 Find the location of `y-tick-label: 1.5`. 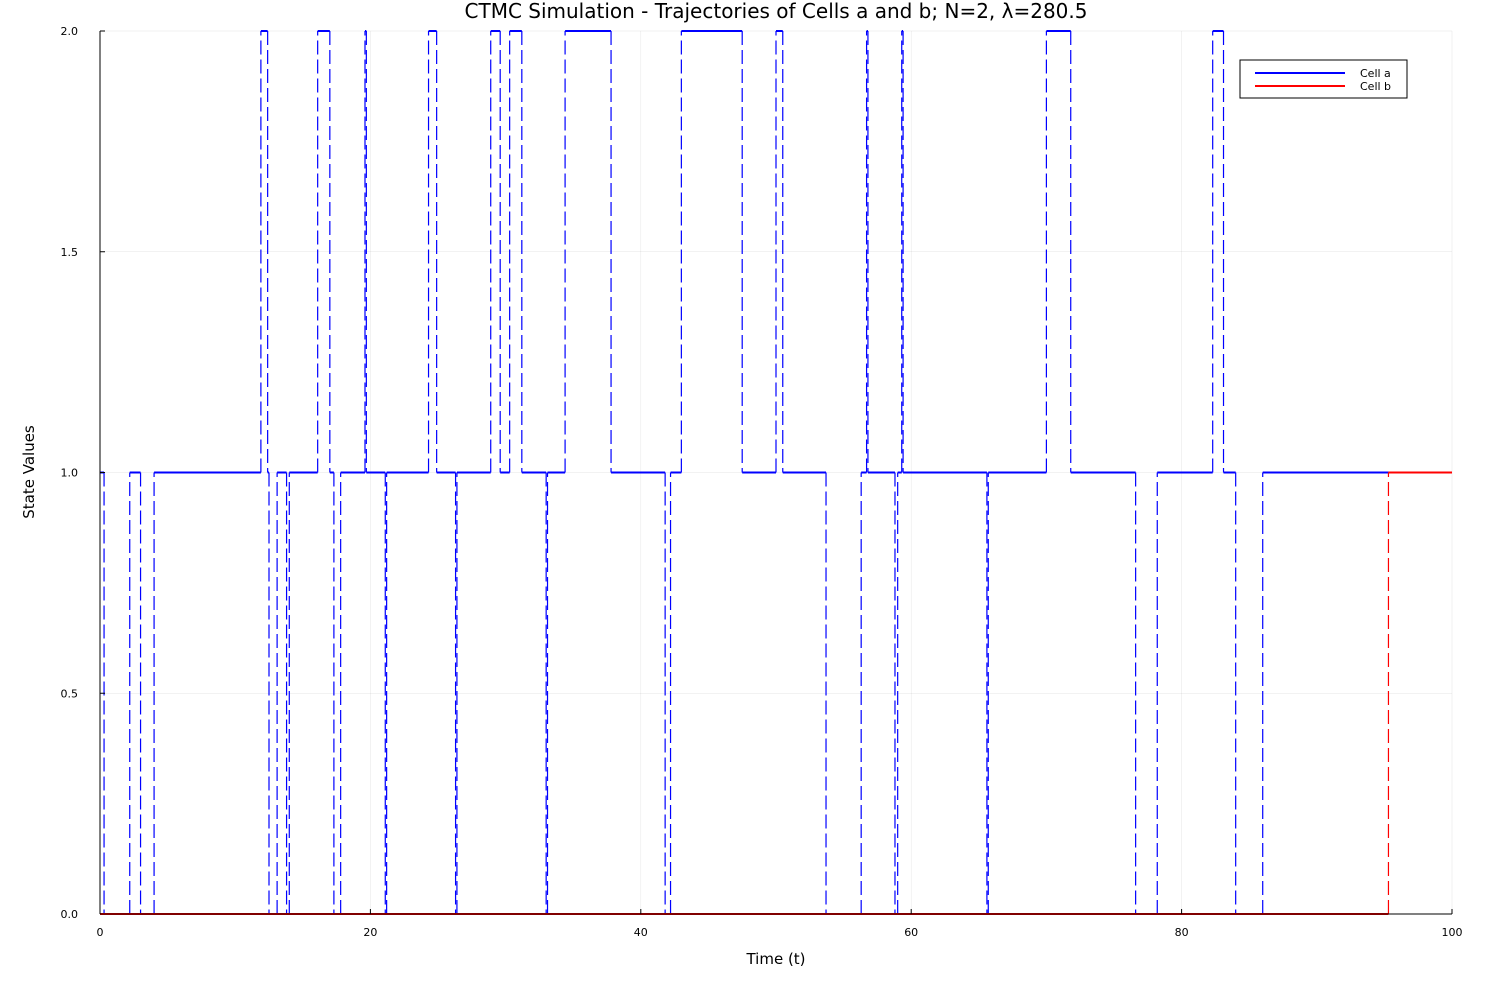

y-tick-label: 1.5 is located at coordinates (70, 252).